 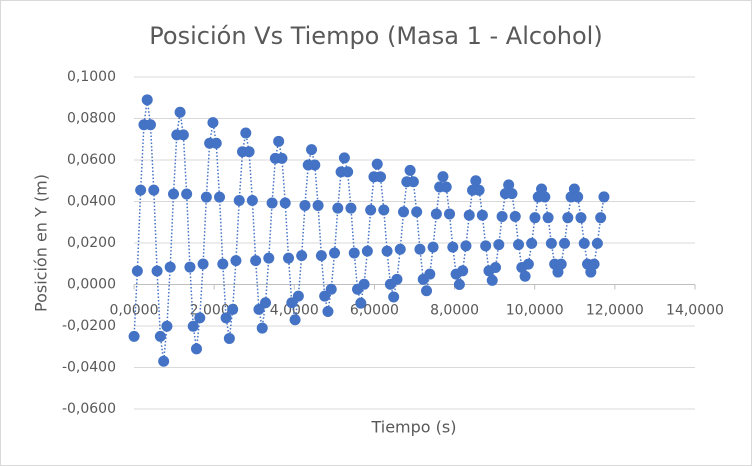 I want to click on y-tick-label: 0,0400, so click(x=91, y=202).